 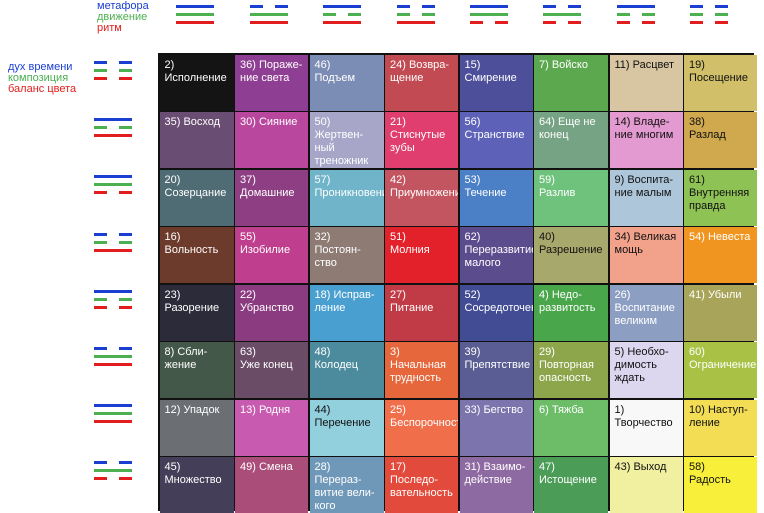 I want to click on hexagram-cell: 4) Недо- развитость, so click(x=571, y=312).